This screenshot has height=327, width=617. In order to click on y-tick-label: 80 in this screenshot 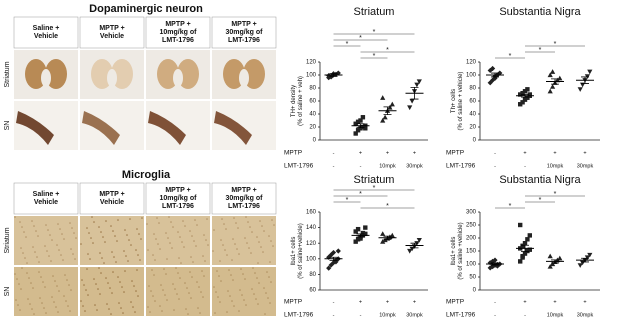, I will do `click(472, 89)`.